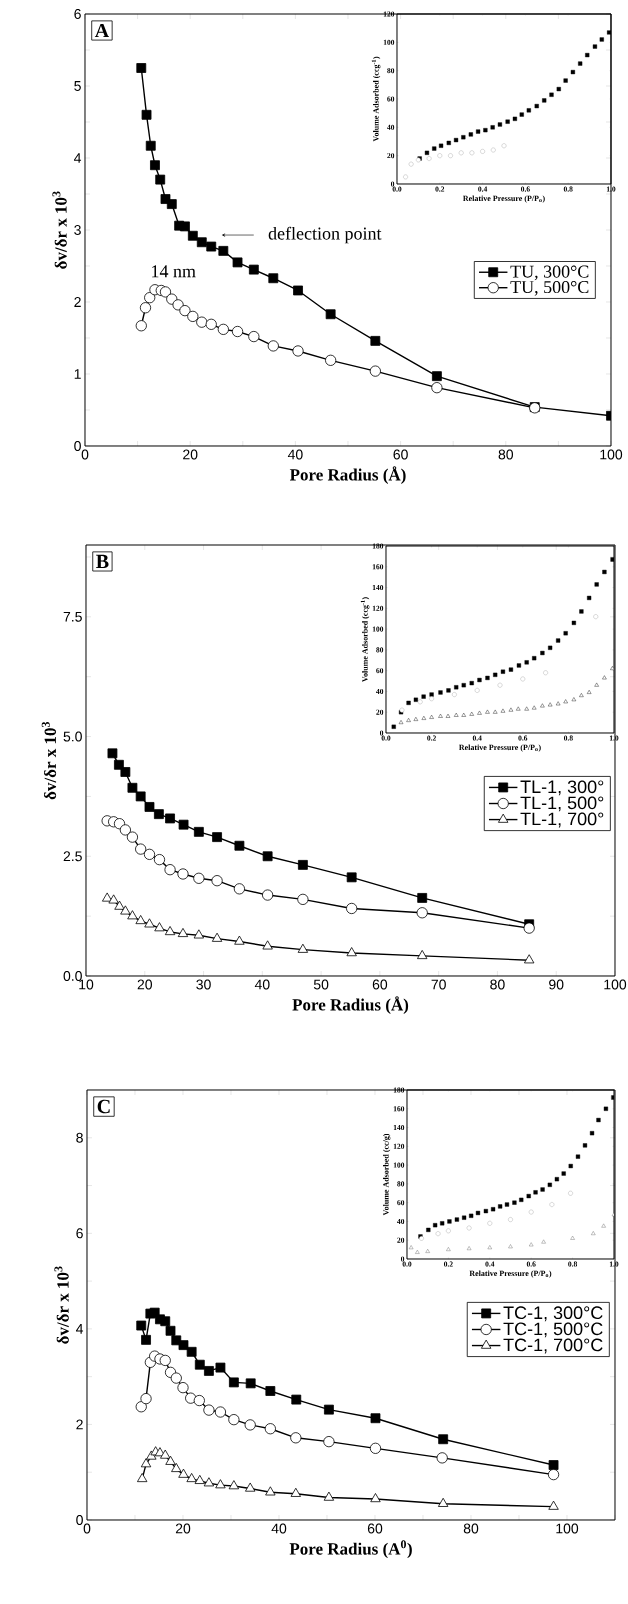  I want to click on annotation: 14 nm, so click(174, 271).